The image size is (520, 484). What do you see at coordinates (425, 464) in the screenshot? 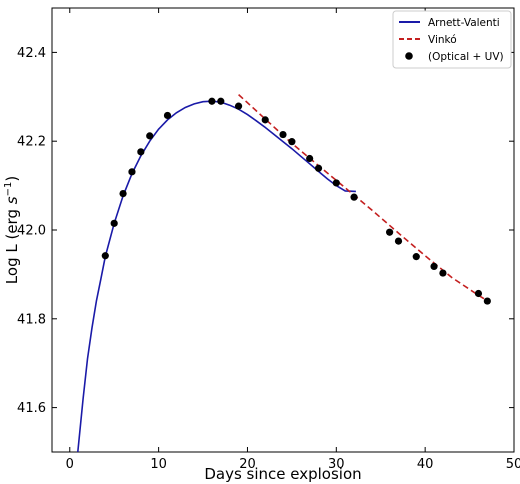
I see `x-tick-label: 40` at bounding box center [425, 464].